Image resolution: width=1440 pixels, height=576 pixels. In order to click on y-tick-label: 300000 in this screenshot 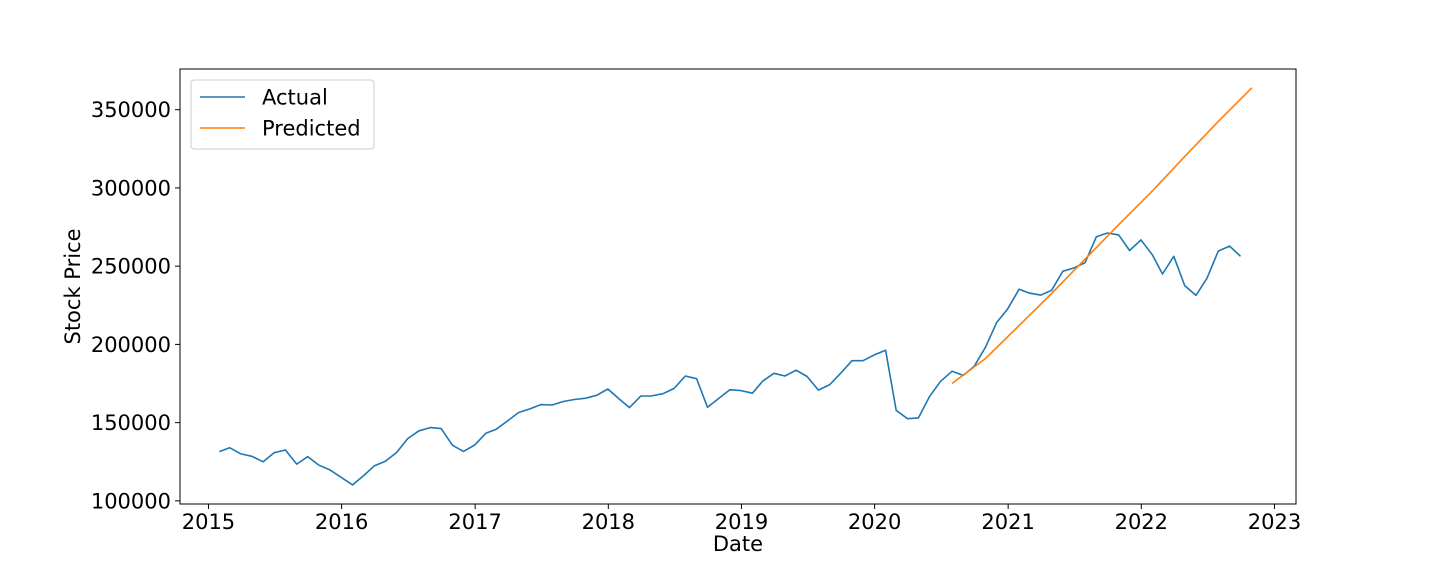, I will do `click(131, 188)`.